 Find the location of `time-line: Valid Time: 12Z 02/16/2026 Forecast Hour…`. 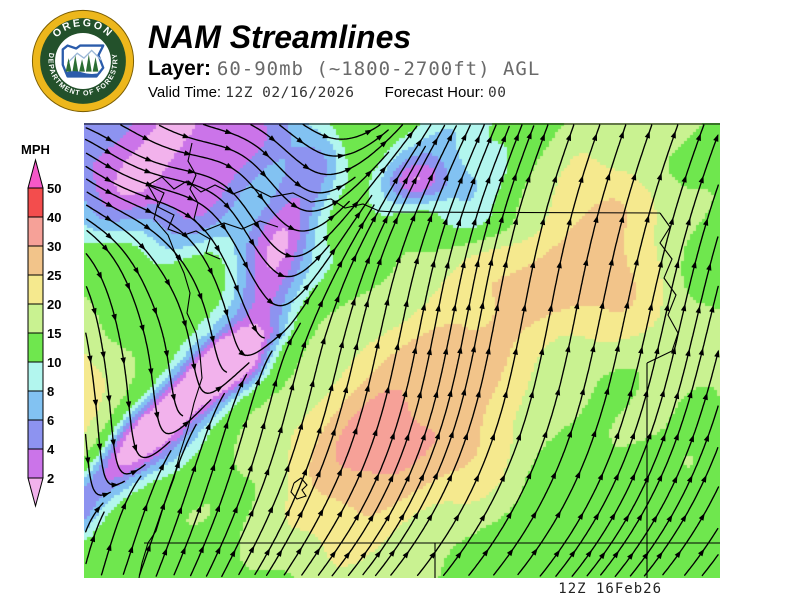

time-line: Valid Time: 12Z 02/16/2026 Forecast Hour… is located at coordinates (344, 92).